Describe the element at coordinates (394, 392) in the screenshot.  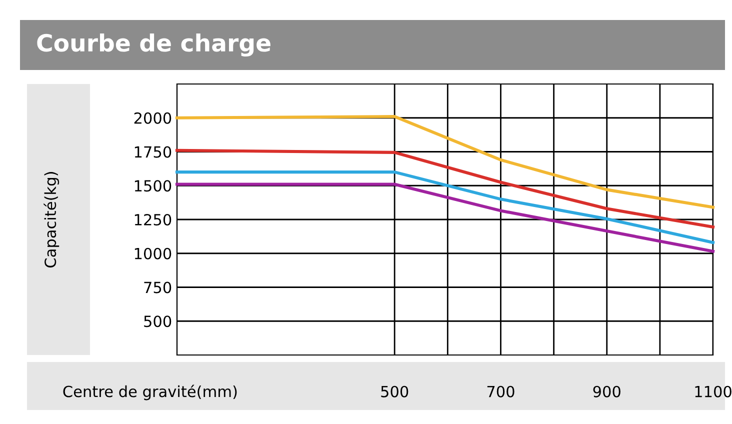
I see `x-tick-label: 500` at that location.